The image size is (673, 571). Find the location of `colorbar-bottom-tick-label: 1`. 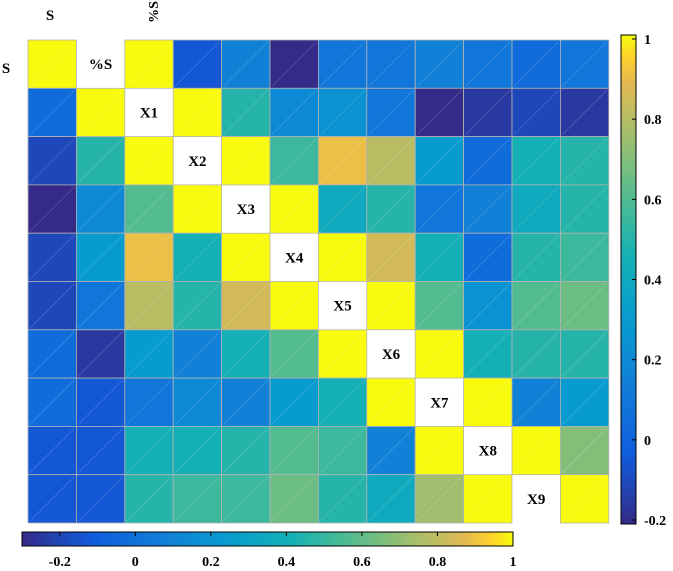

colorbar-bottom-tick-label: 1 is located at coordinates (513, 562).